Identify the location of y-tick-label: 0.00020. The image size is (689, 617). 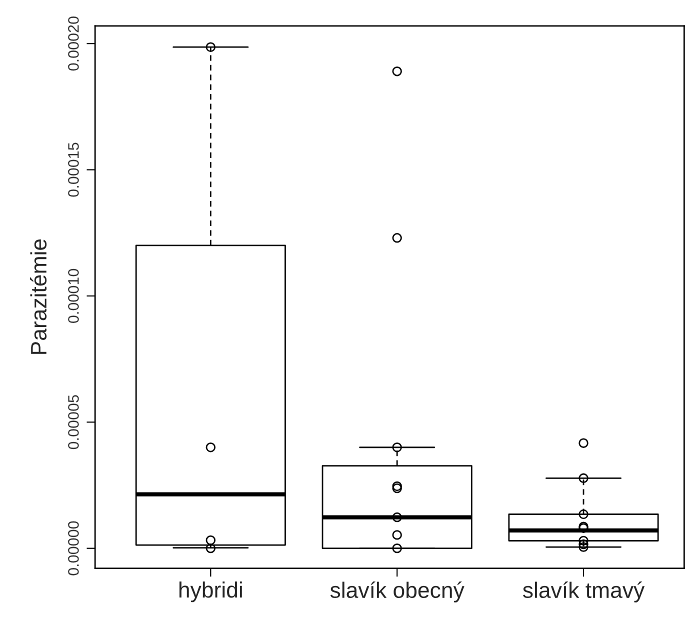
(73, 43).